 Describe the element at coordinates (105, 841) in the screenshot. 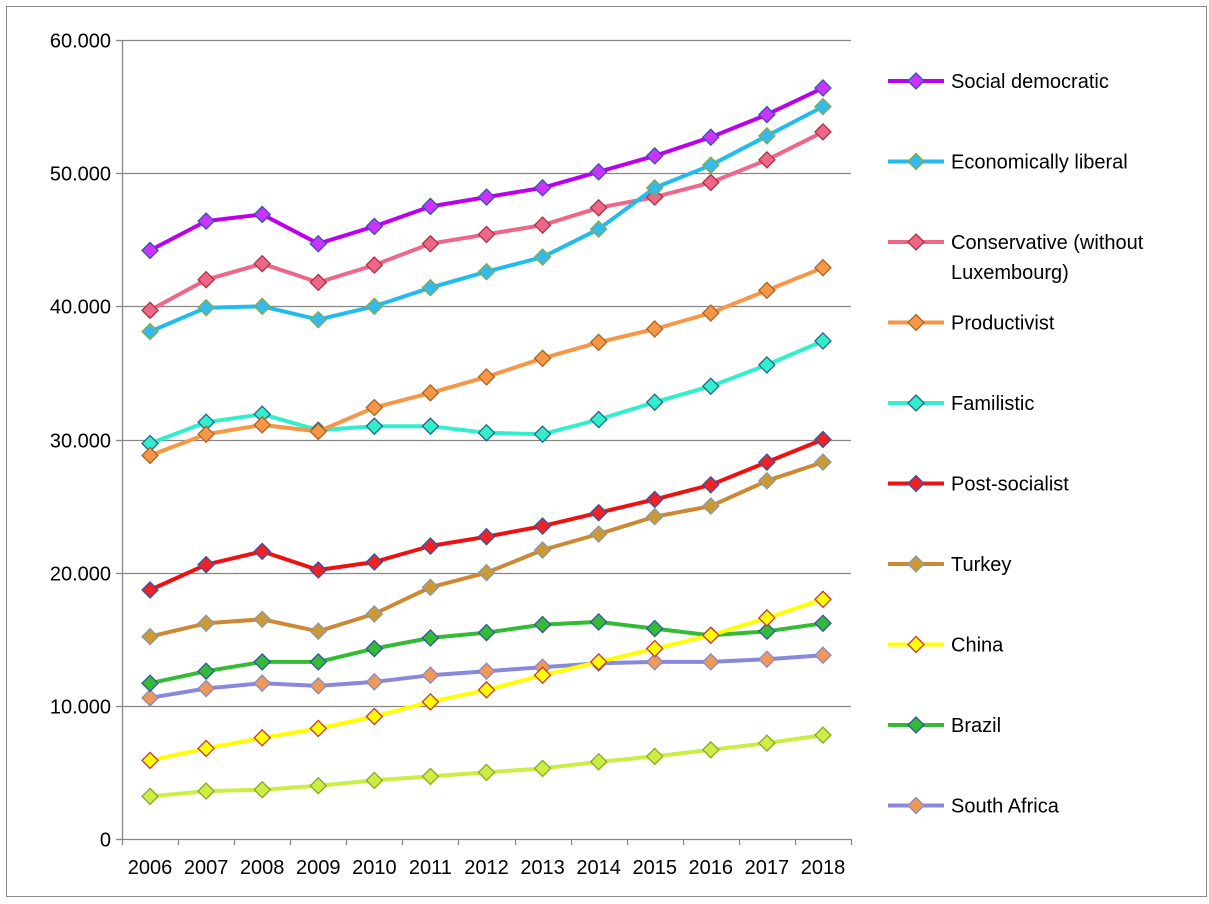

I see `y-tick-label: 0` at that location.